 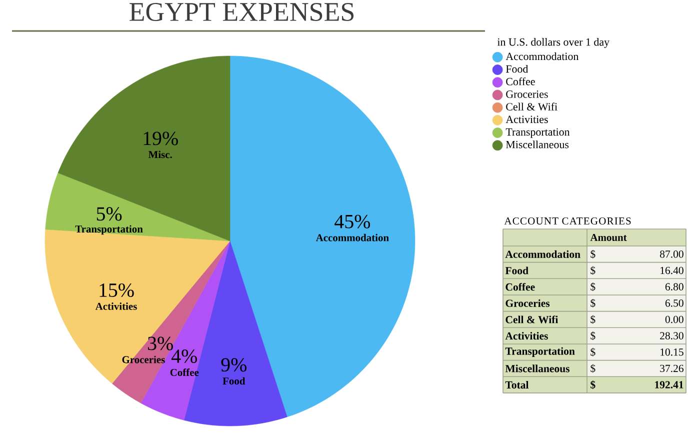 What do you see at coordinates (542, 56) in the screenshot?
I see `legend-label: Accommodation` at bounding box center [542, 56].